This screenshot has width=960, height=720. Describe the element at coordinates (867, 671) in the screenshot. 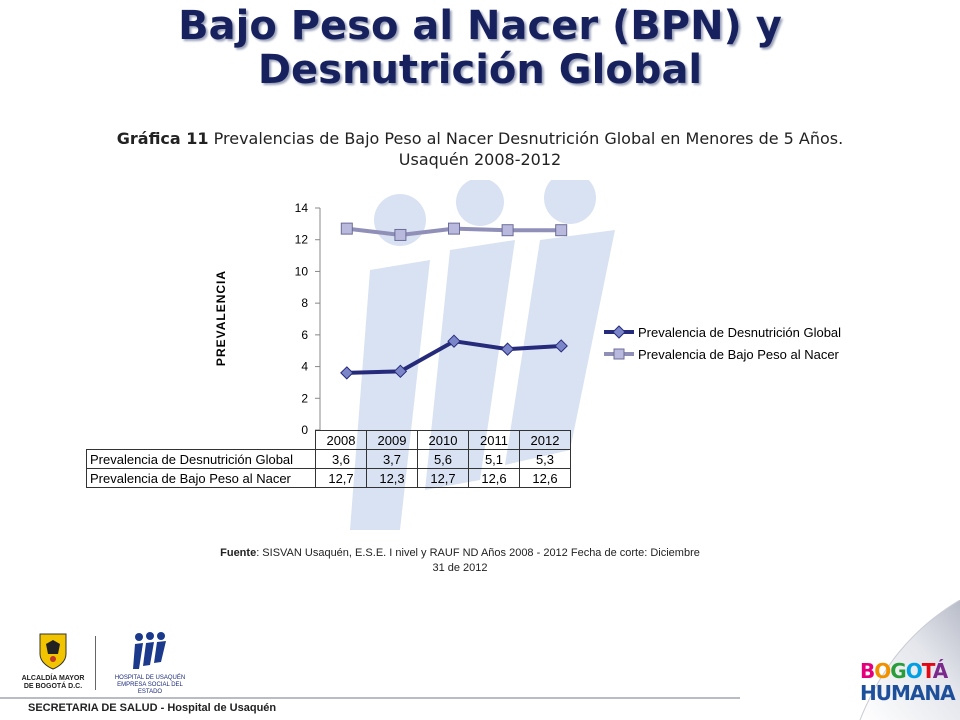

I see `bogota-logo-letter: B` at that location.